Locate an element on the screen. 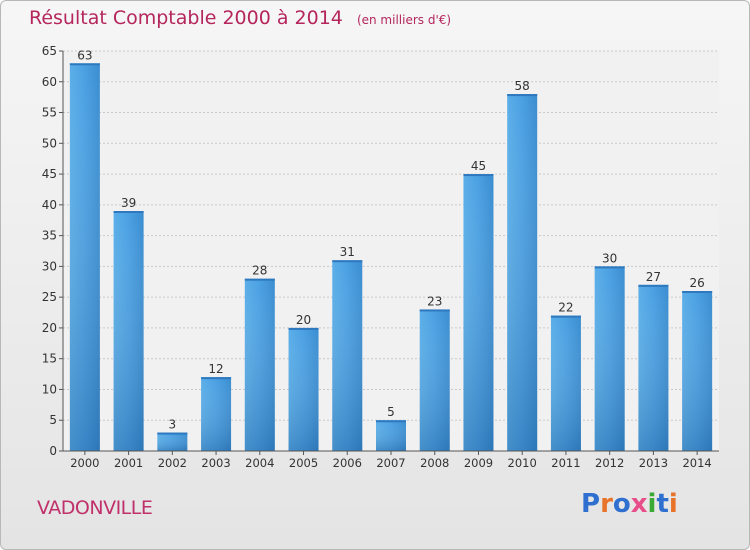 Image resolution: width=750 pixels, height=550 pixels. proxiti-logo: Proxiti is located at coordinates (629, 504).